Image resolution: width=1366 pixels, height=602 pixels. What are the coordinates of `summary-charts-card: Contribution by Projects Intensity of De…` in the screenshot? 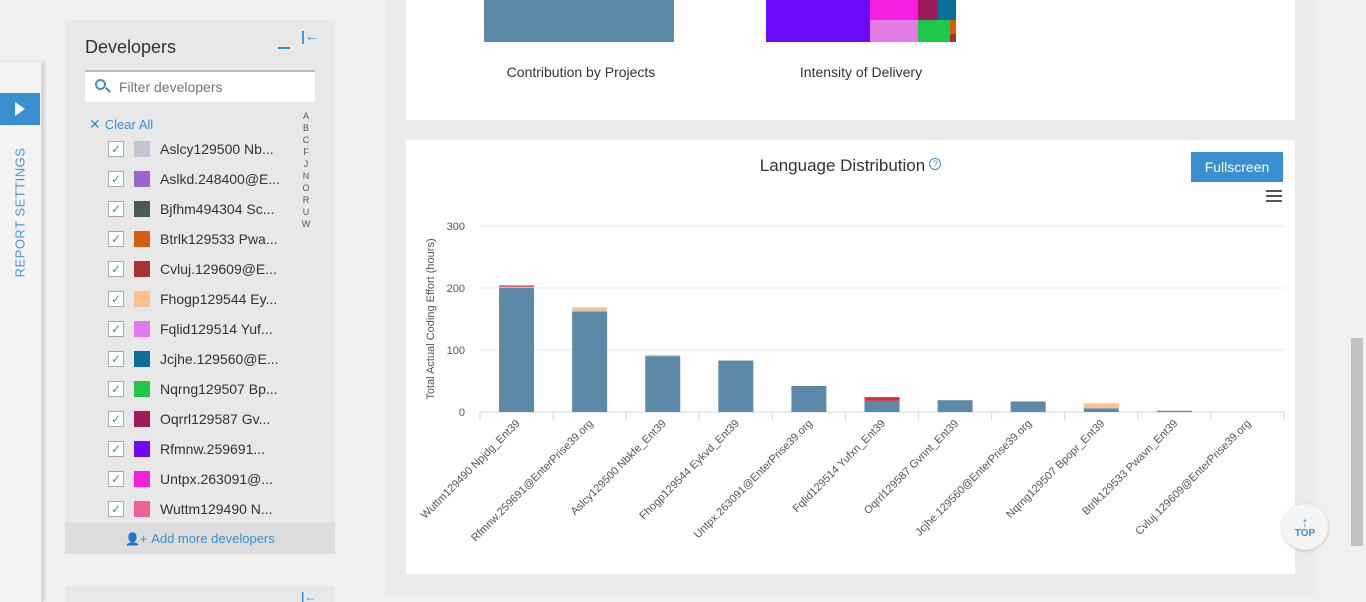 It's located at (850, 60).